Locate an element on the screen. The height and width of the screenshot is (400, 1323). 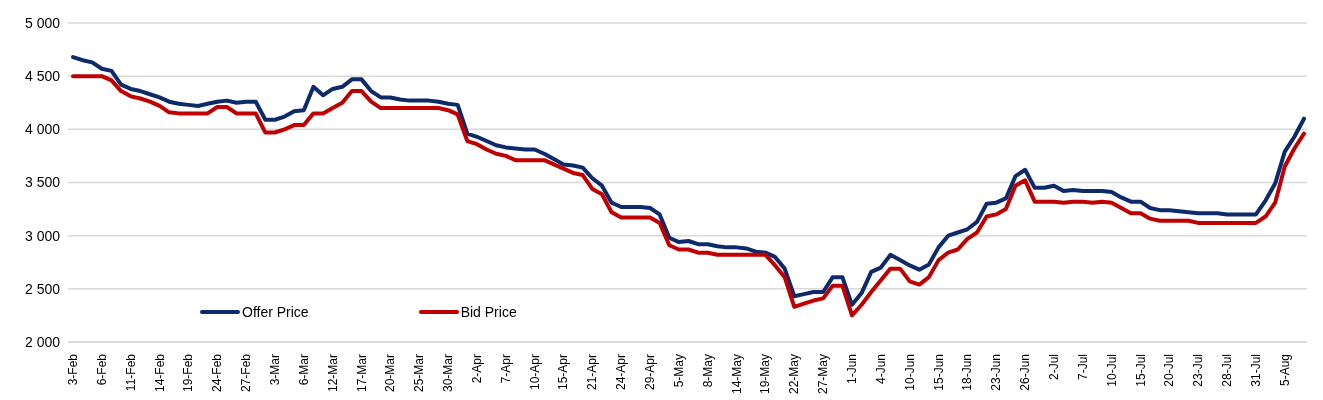
x-tick-label: 7-Jul is located at coordinates (1082, 367).